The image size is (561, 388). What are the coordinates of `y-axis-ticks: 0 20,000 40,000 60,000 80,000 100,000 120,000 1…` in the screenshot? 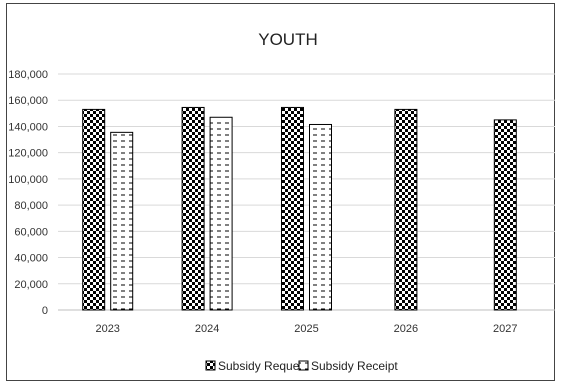 It's located at (28, 193).